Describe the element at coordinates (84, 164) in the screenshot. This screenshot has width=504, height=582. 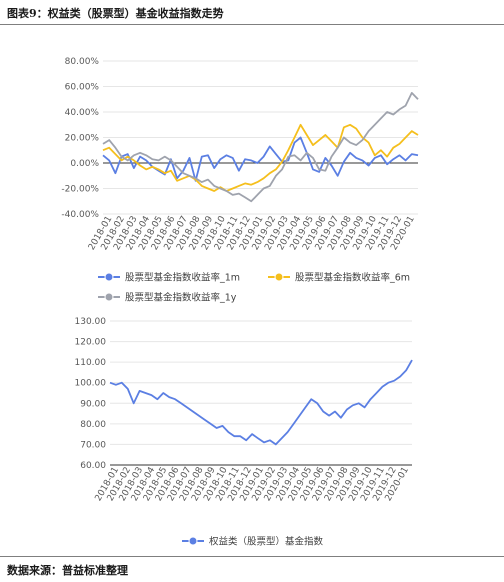
I see `y-tick-label: 0.00%` at that location.